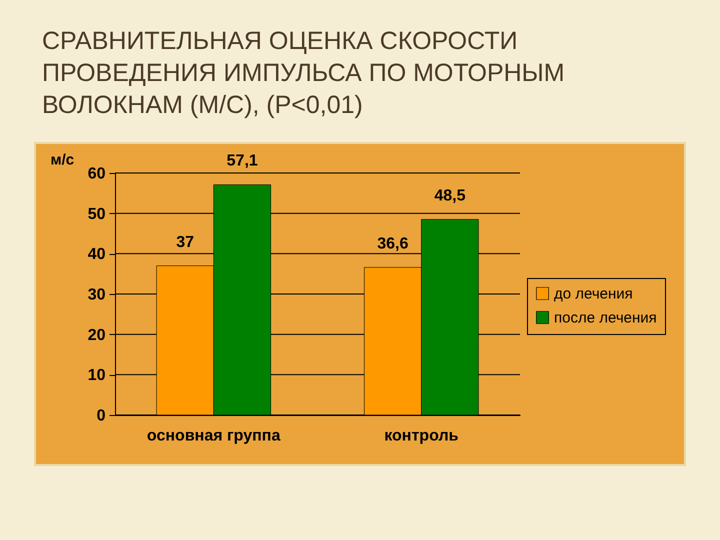  What do you see at coordinates (97, 295) in the screenshot?
I see `y-tick-label: 30` at bounding box center [97, 295].